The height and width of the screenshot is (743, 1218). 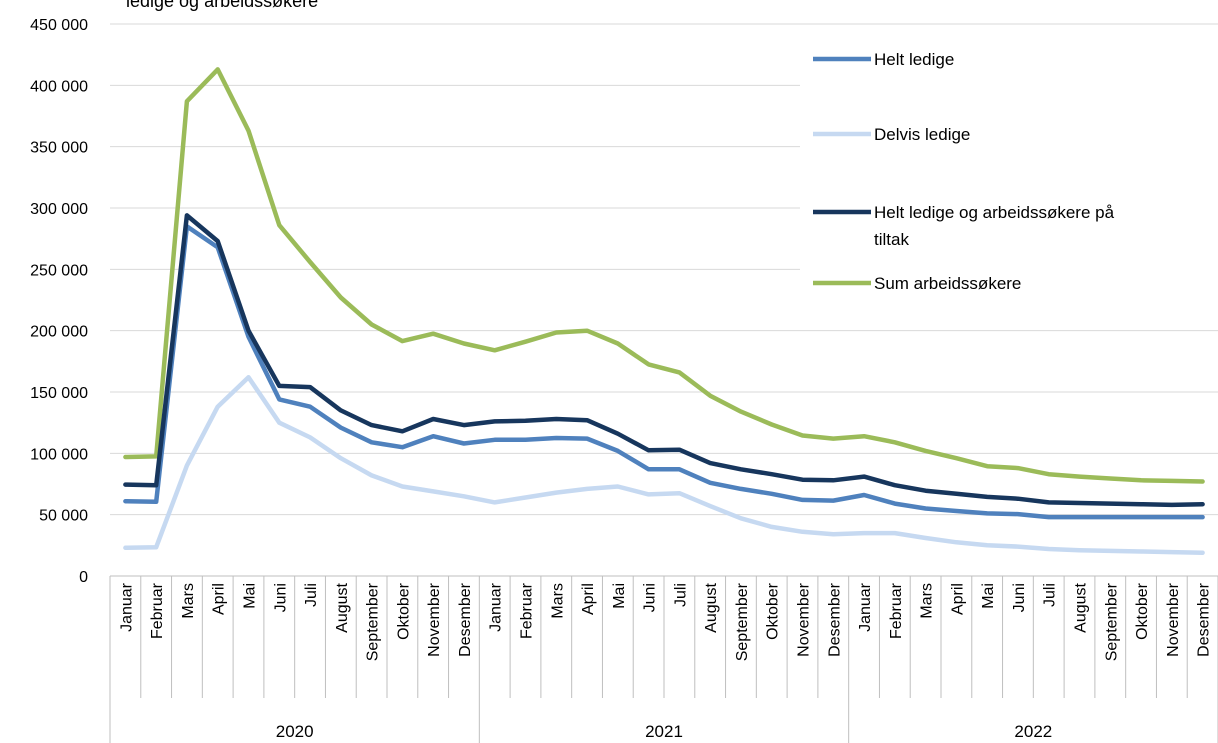 What do you see at coordinates (63, 516) in the screenshot?
I see `y-tick-label: 50 000` at bounding box center [63, 516].